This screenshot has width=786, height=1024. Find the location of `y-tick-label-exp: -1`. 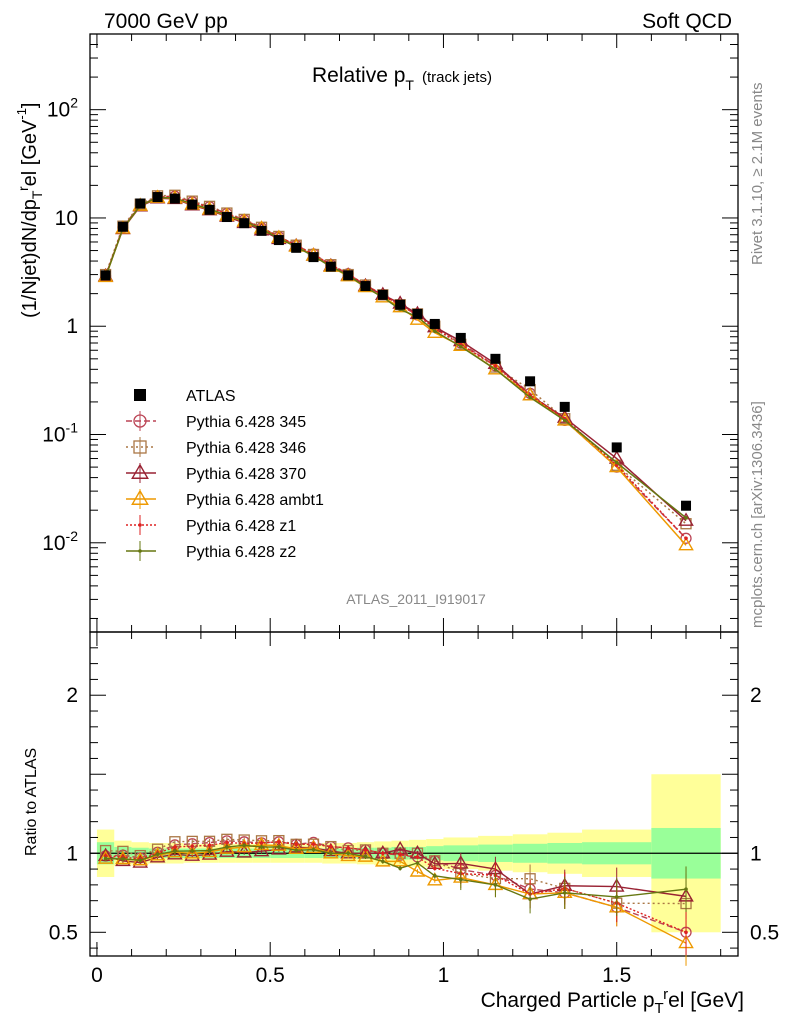

y-tick-label-exp: -1 is located at coordinates (72, 428).